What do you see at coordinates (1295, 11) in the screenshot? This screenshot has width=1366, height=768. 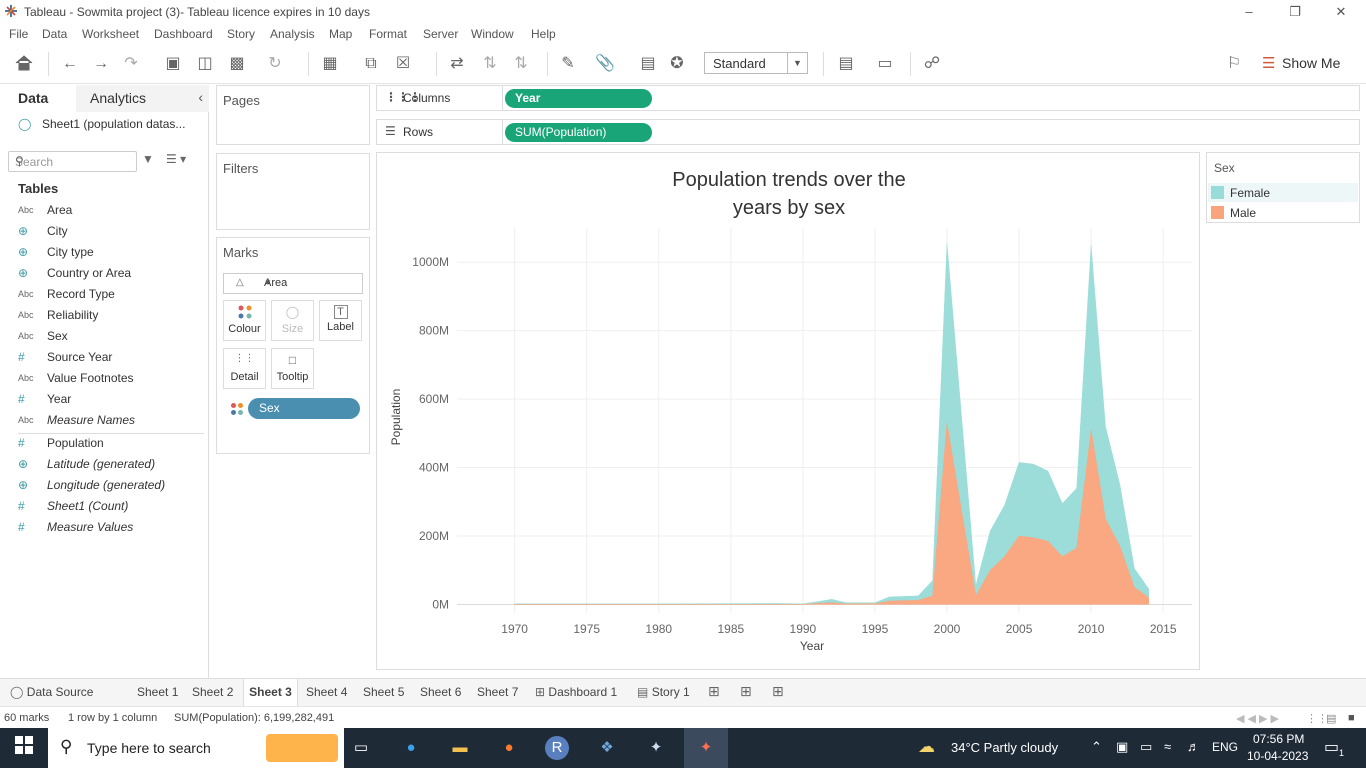 I see `restore-button: ❐` at bounding box center [1295, 11].